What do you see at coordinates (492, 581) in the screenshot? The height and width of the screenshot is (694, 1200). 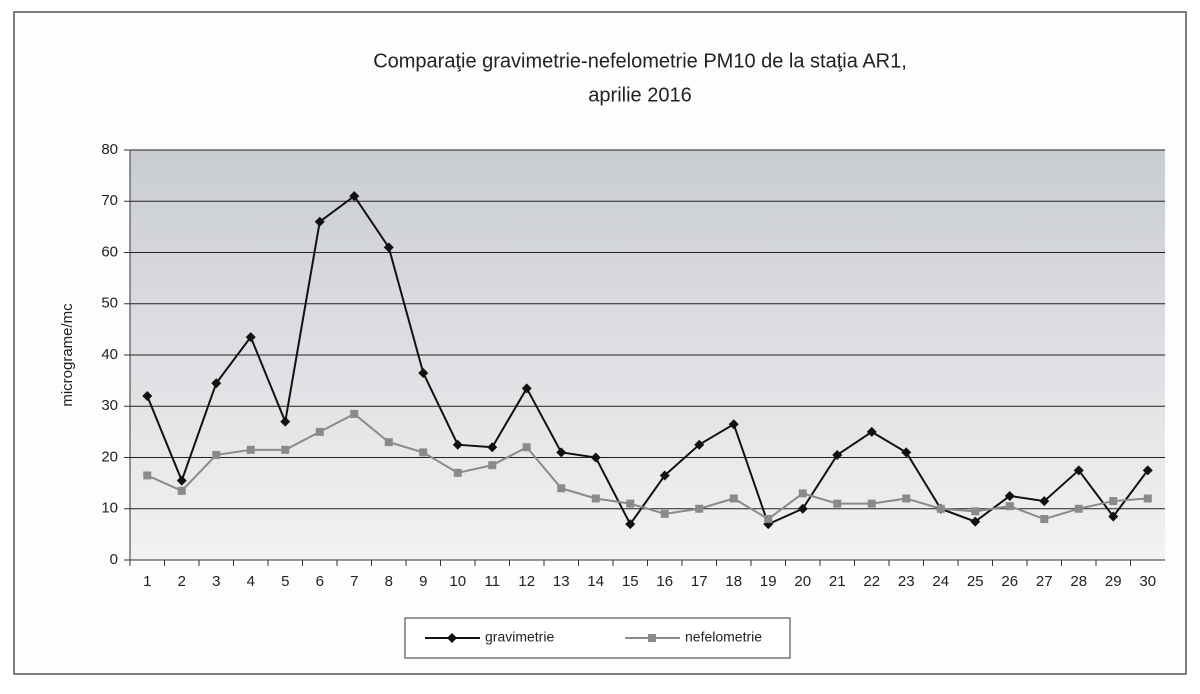 I see `x-tick-label: 11` at bounding box center [492, 581].